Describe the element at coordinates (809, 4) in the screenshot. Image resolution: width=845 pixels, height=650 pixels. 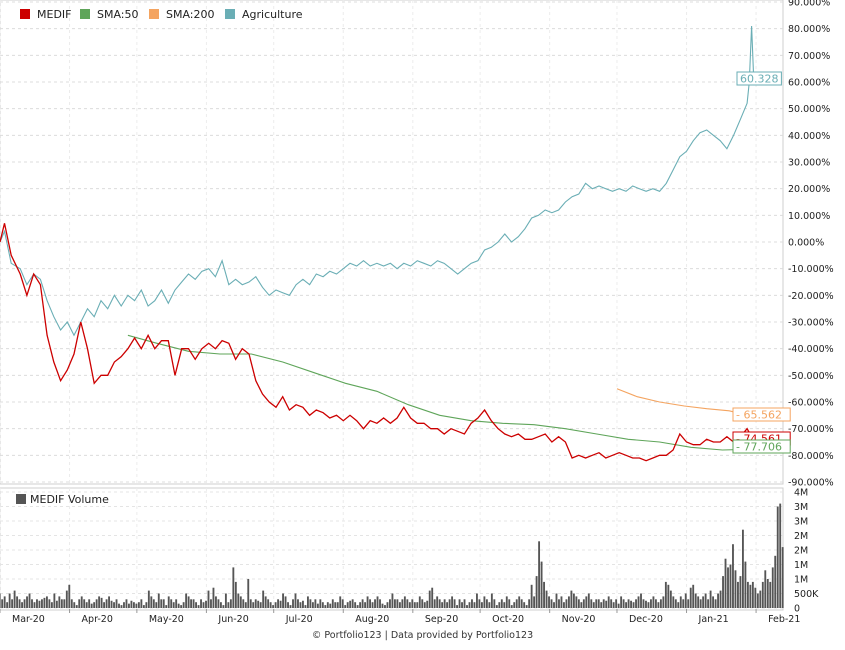
I see `price-y-tick-label: 90.000%` at that location.